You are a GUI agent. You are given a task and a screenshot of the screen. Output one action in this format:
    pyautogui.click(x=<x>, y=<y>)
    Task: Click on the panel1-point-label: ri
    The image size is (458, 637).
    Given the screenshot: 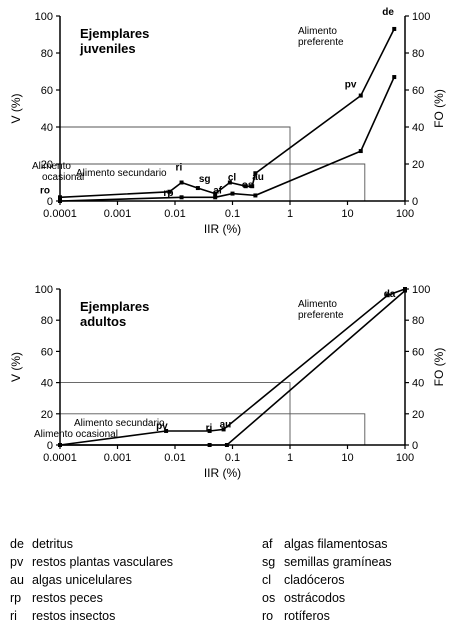 What is the action you would take?
    pyautogui.click(x=179, y=168)
    